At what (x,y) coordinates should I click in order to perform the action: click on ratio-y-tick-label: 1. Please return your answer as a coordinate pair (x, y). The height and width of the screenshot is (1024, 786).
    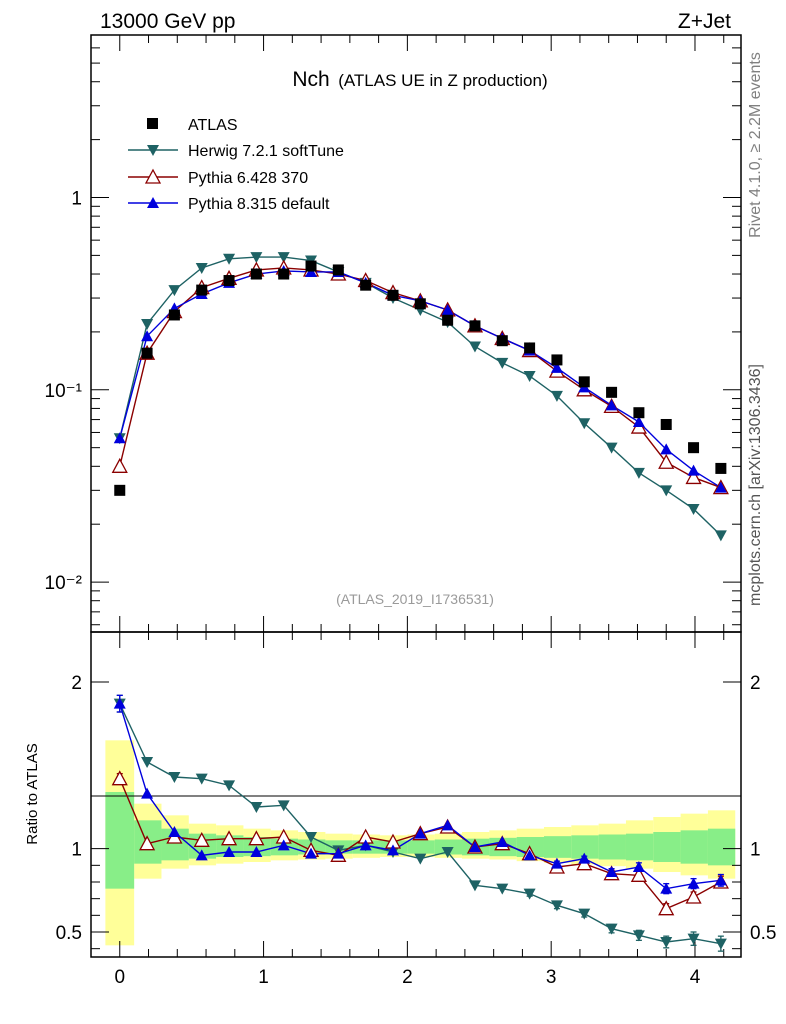
    Looking at the image, I should click on (76, 850).